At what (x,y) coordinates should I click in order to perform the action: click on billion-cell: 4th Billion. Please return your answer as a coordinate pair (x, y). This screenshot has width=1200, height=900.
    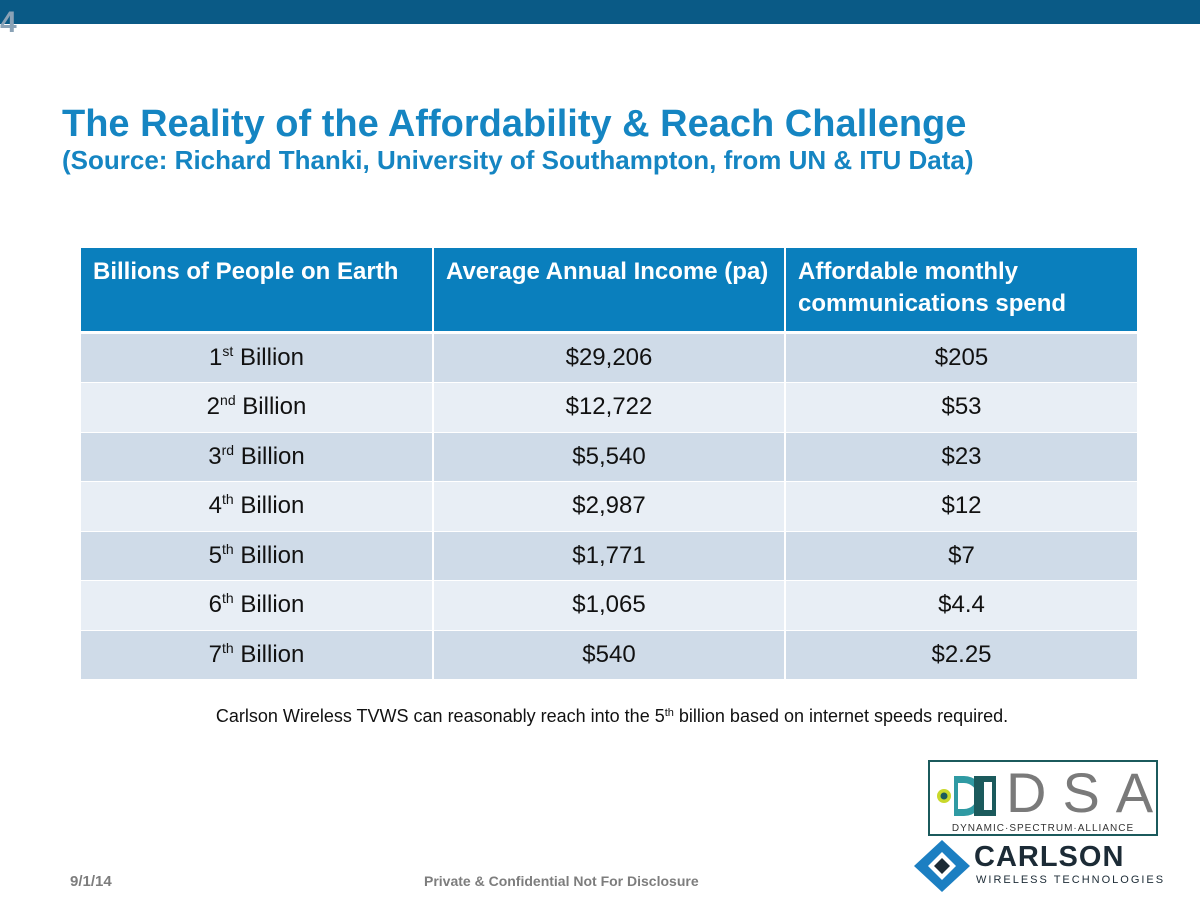
    Looking at the image, I should click on (257, 506).